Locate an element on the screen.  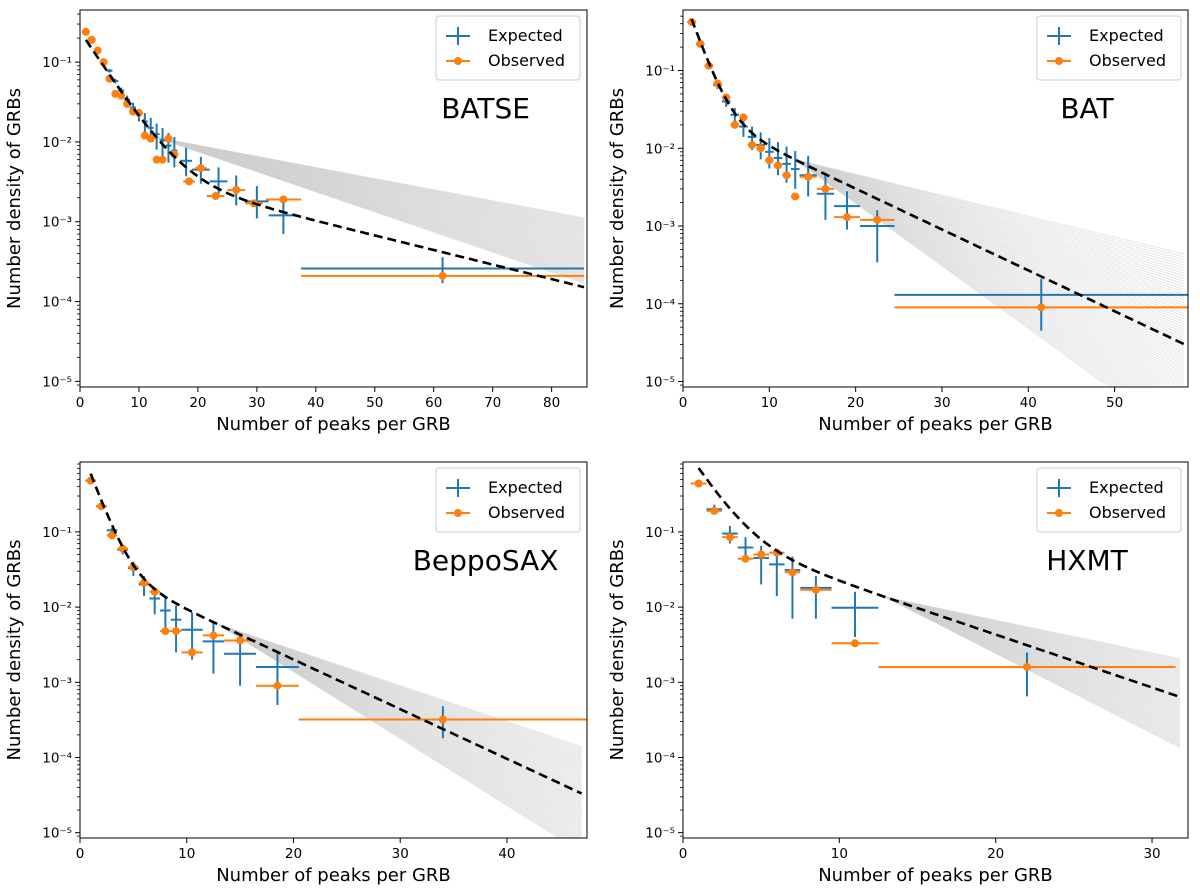
x-tick-label: 20 is located at coordinates (855, 403).